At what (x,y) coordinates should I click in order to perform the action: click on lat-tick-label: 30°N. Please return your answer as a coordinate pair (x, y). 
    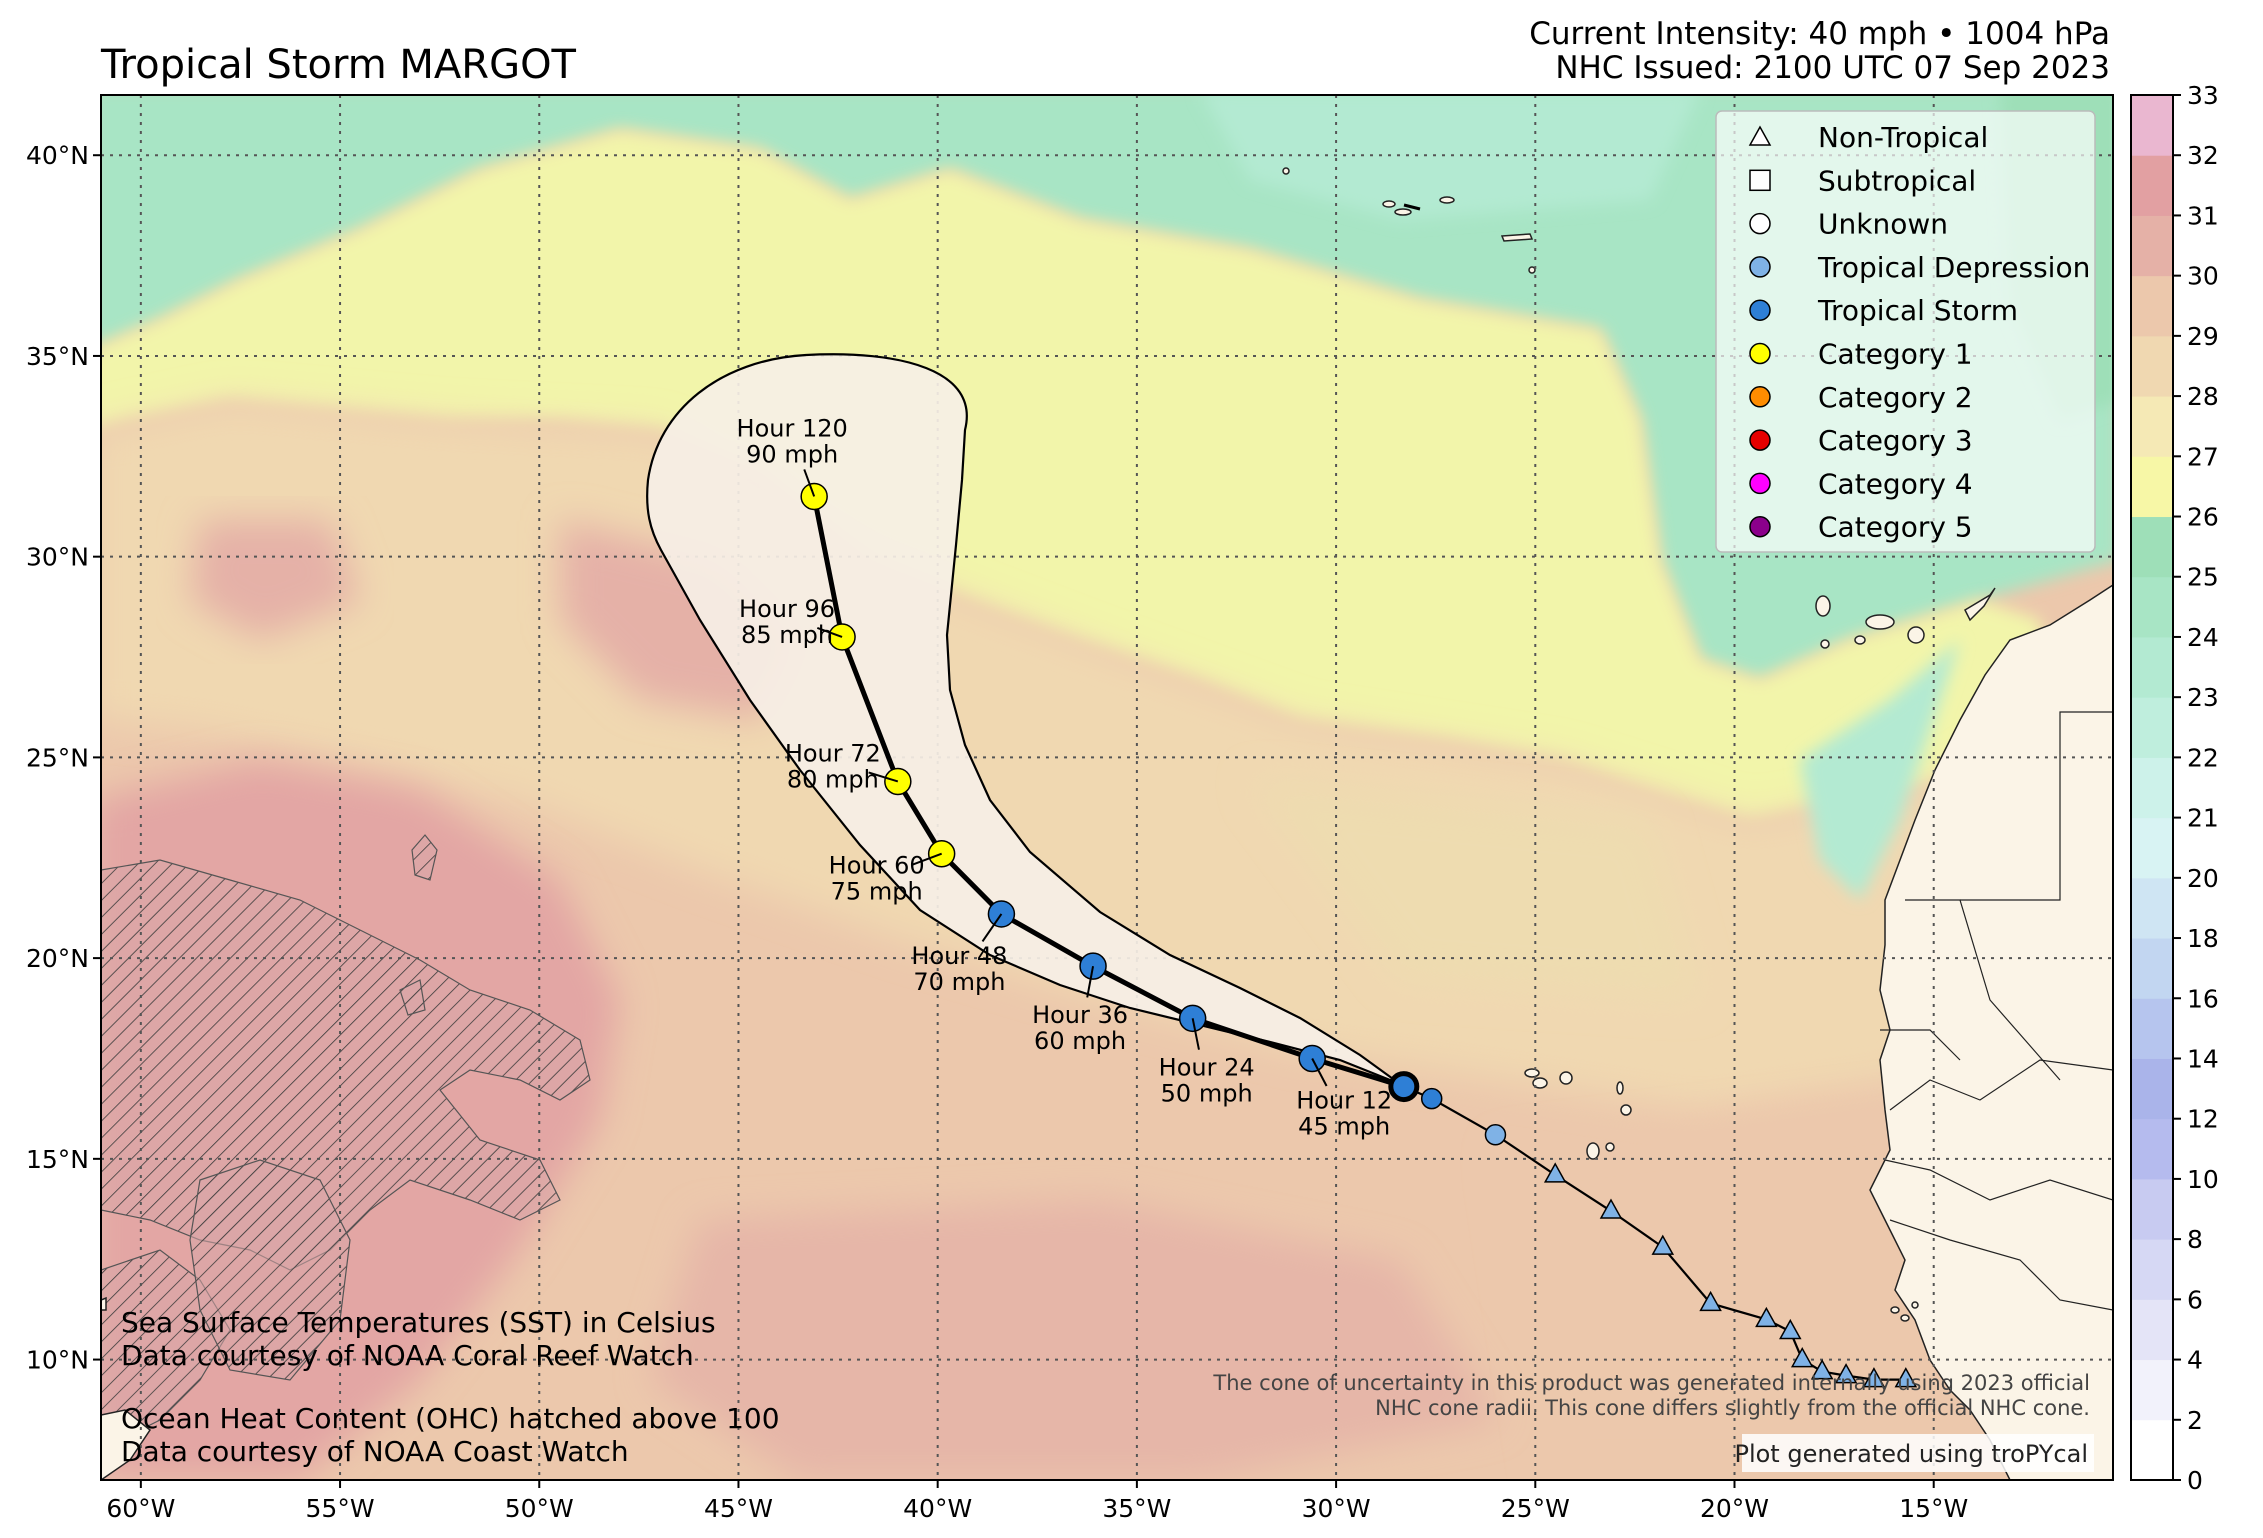
    Looking at the image, I should click on (57, 557).